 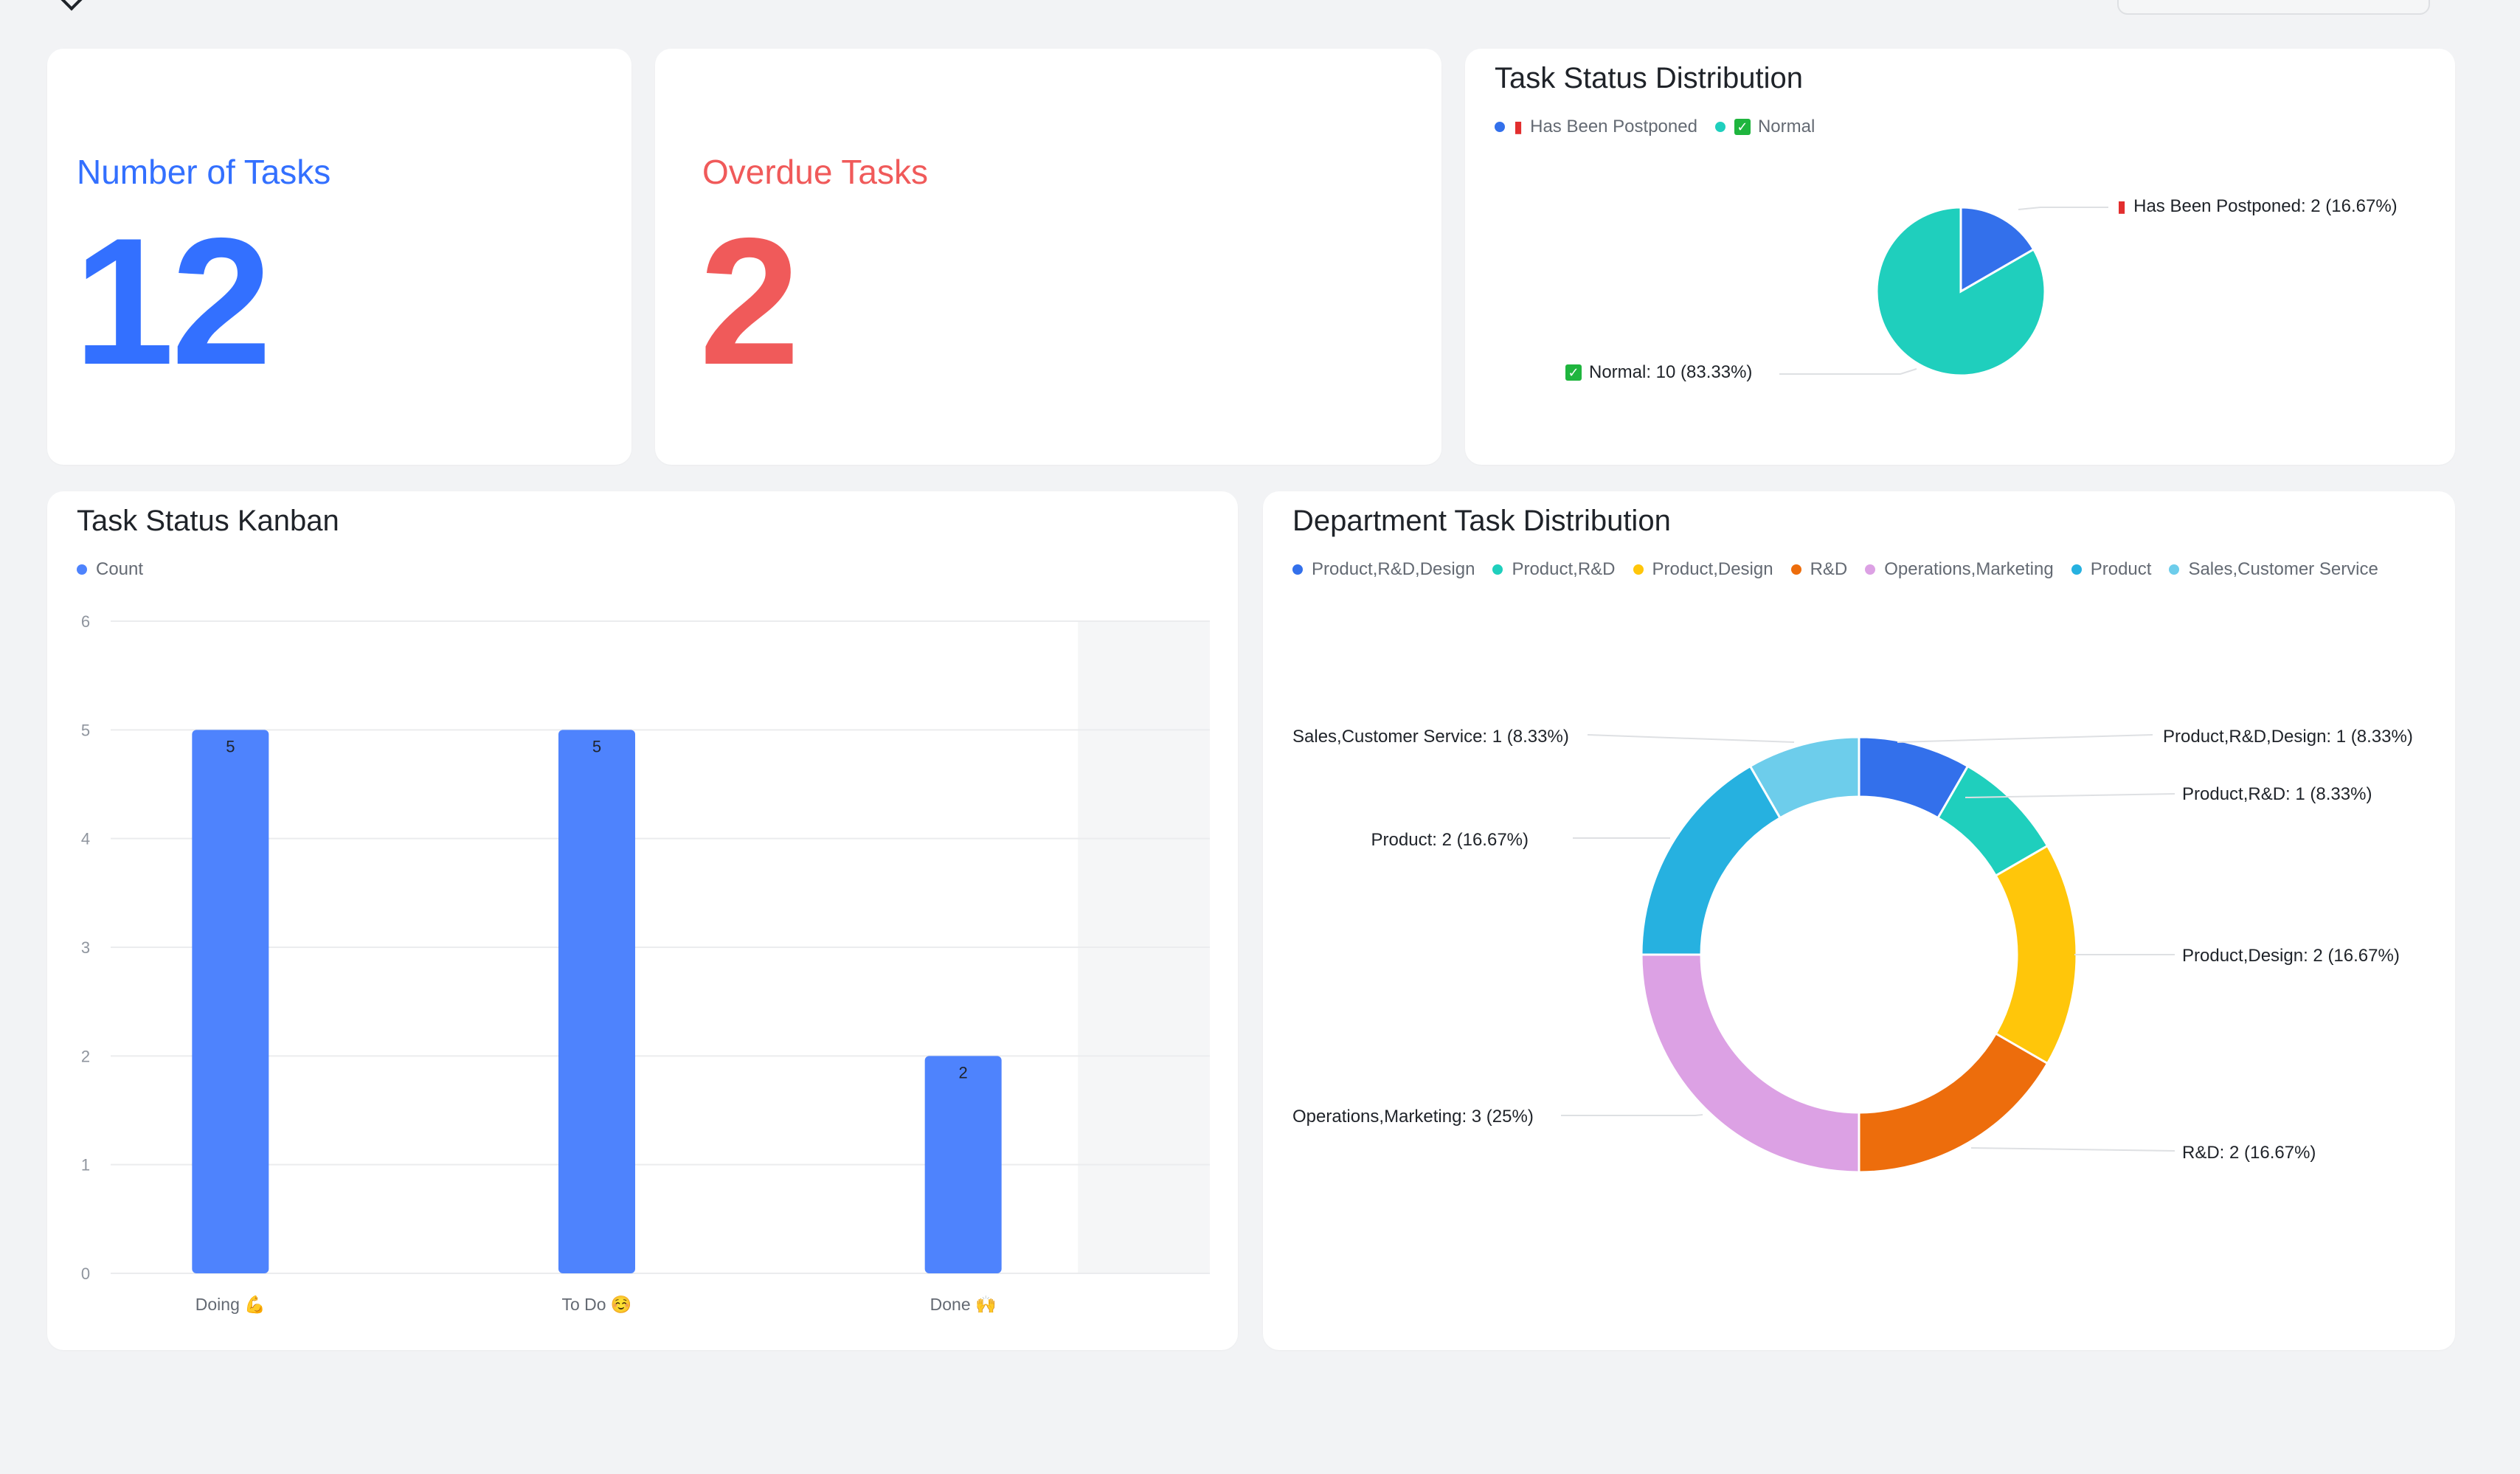 What do you see at coordinates (339, 257) in the screenshot?
I see `tasks-metric-card: Number of Tasks 12` at bounding box center [339, 257].